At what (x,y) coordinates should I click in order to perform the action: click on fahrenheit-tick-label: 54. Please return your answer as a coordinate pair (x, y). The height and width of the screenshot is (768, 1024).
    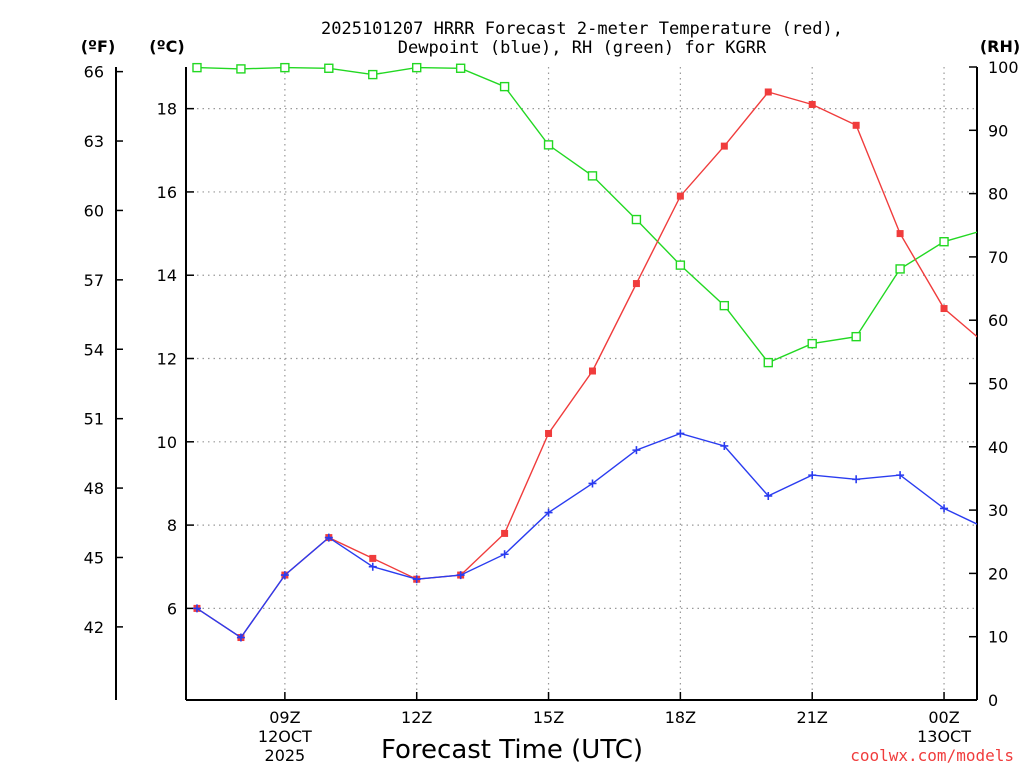
    Looking at the image, I should click on (94, 349).